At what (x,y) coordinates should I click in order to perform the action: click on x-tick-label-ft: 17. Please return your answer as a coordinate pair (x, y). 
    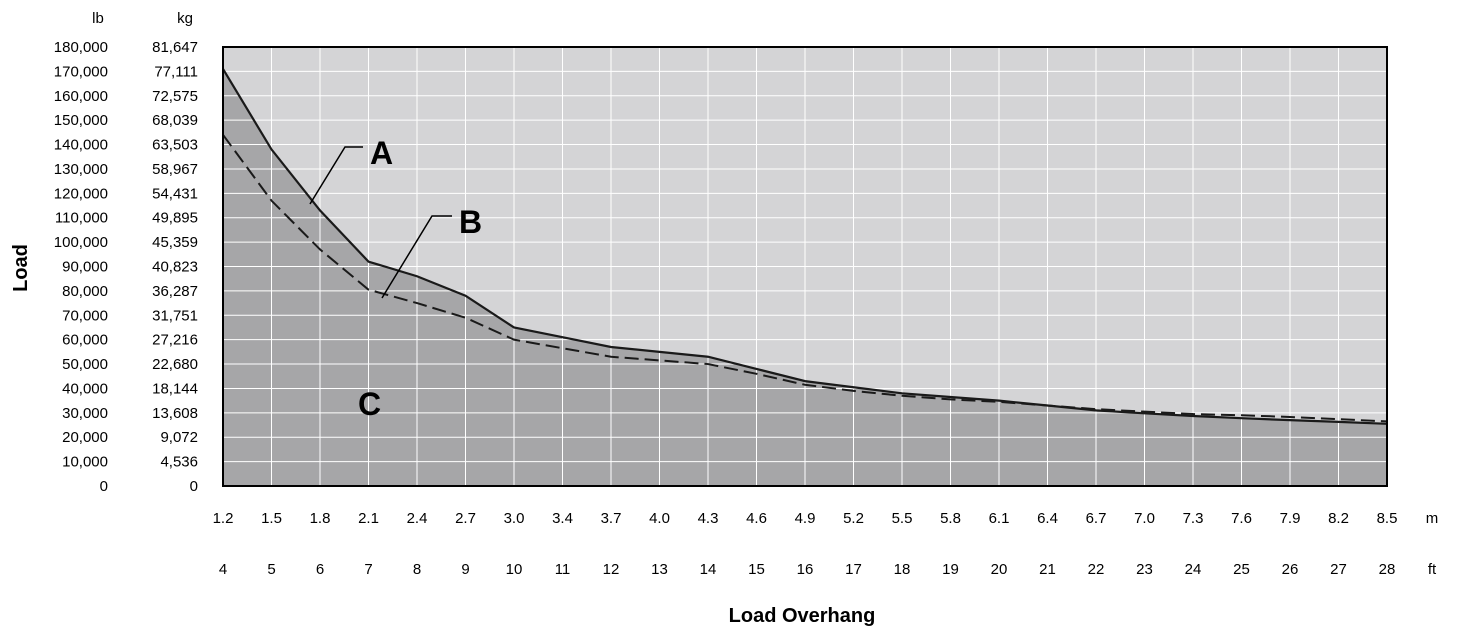
    Looking at the image, I should click on (853, 569).